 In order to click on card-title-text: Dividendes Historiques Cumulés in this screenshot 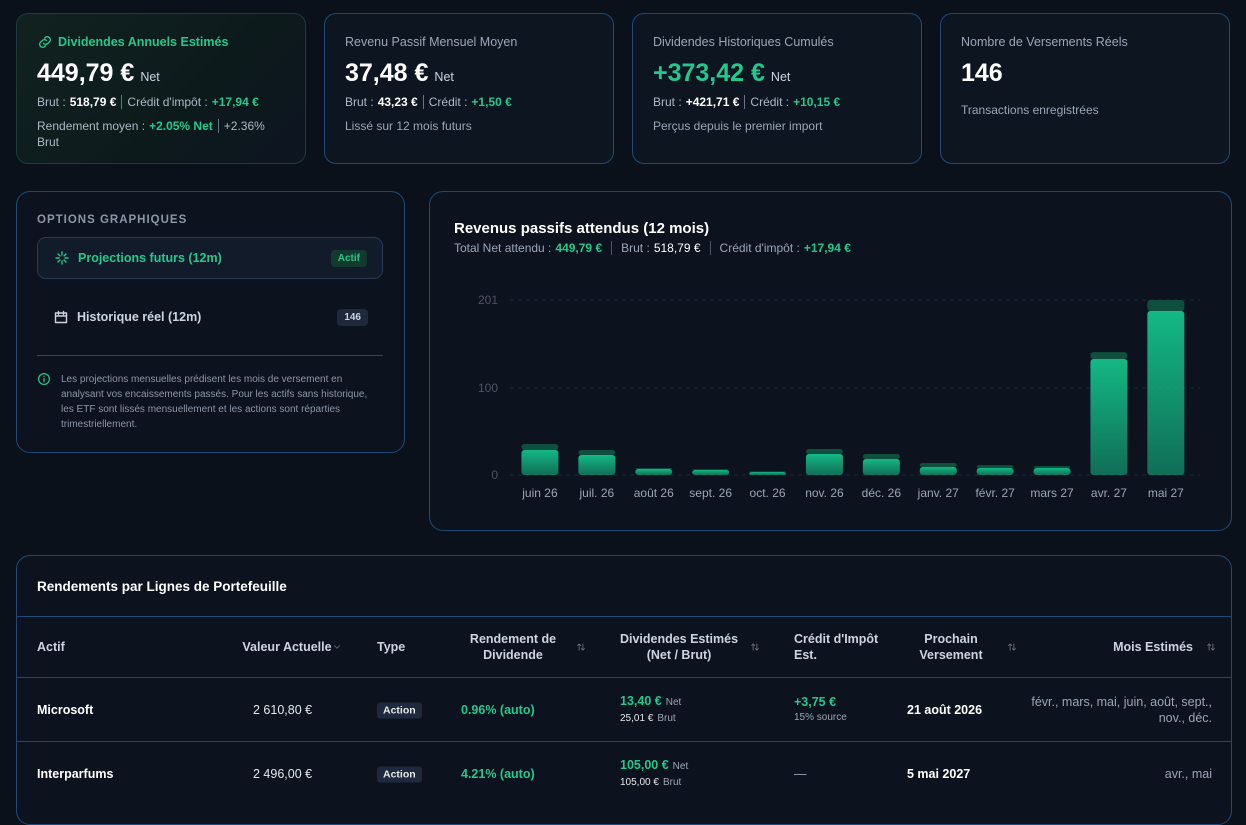, I will do `click(743, 42)`.